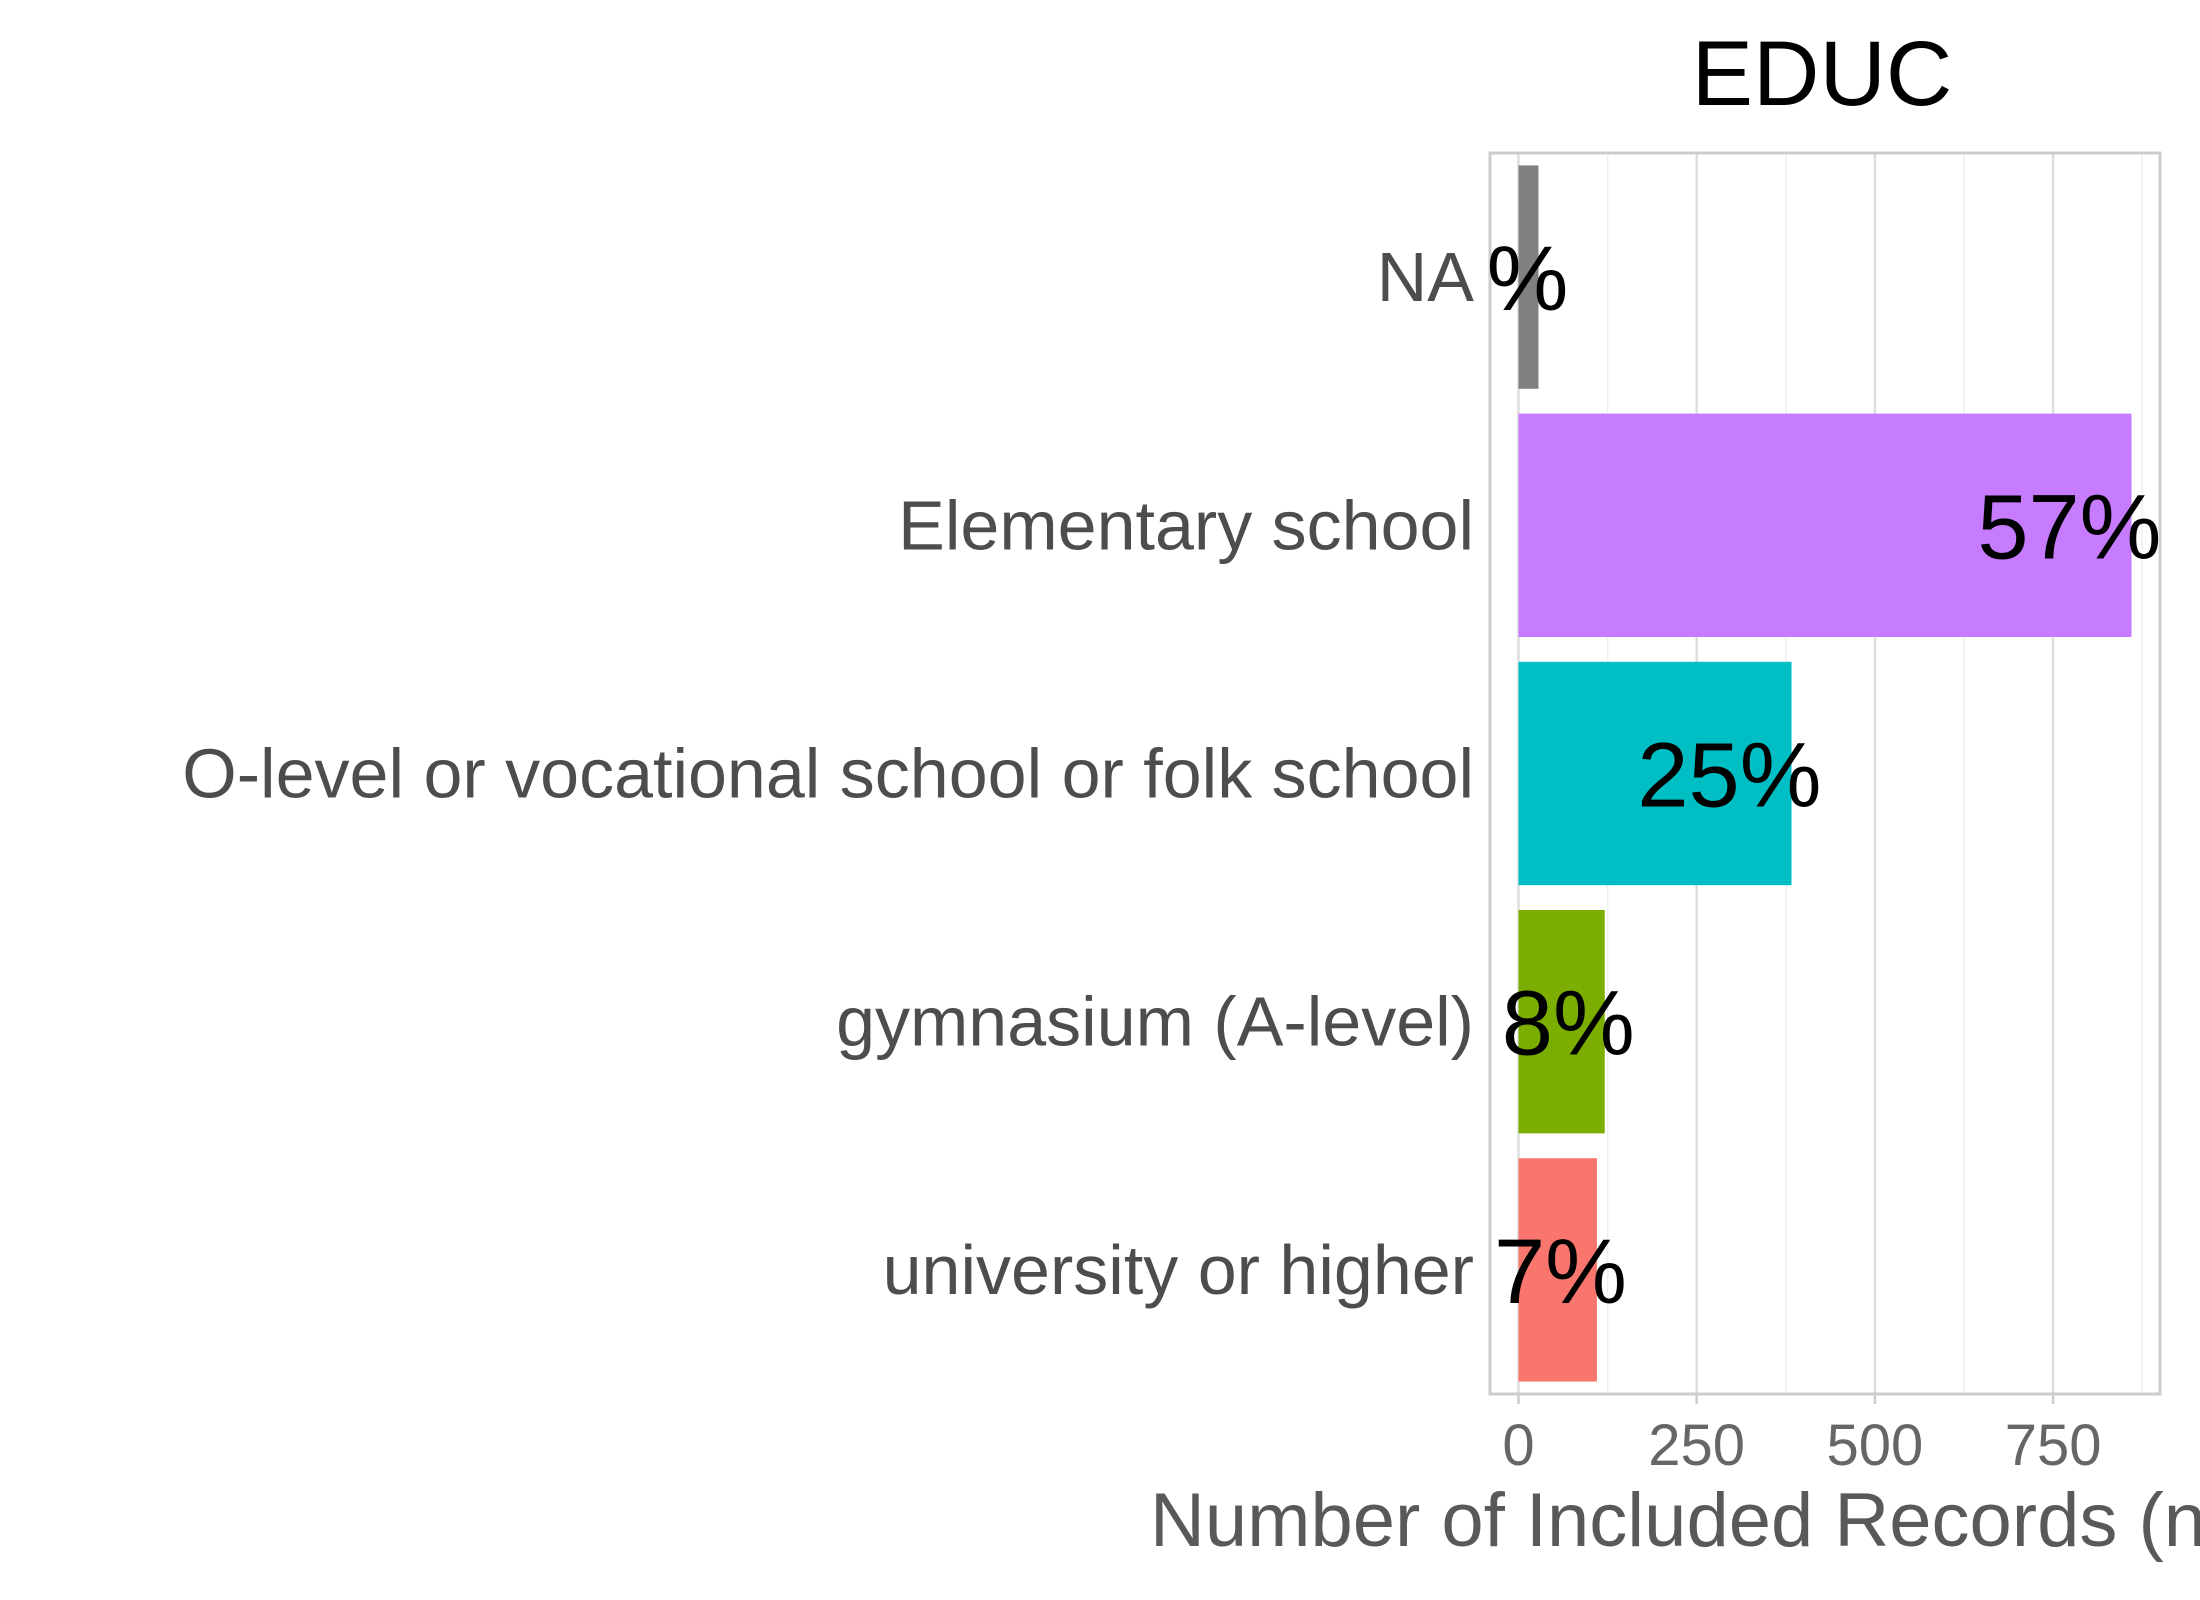  I want to click on data-label: %, so click(1528, 279).